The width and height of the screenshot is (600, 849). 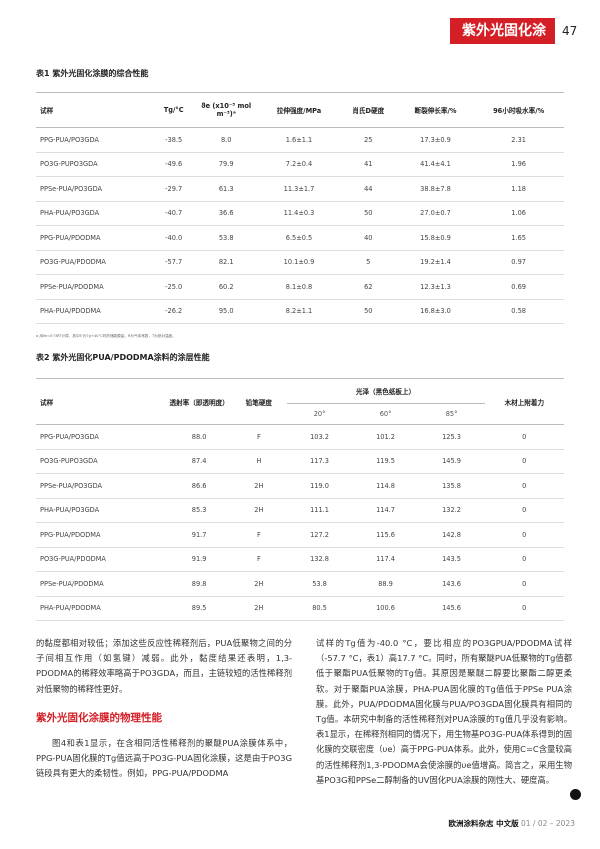 What do you see at coordinates (518, 189) in the screenshot?
I see `table-cell: 1.18` at bounding box center [518, 189].